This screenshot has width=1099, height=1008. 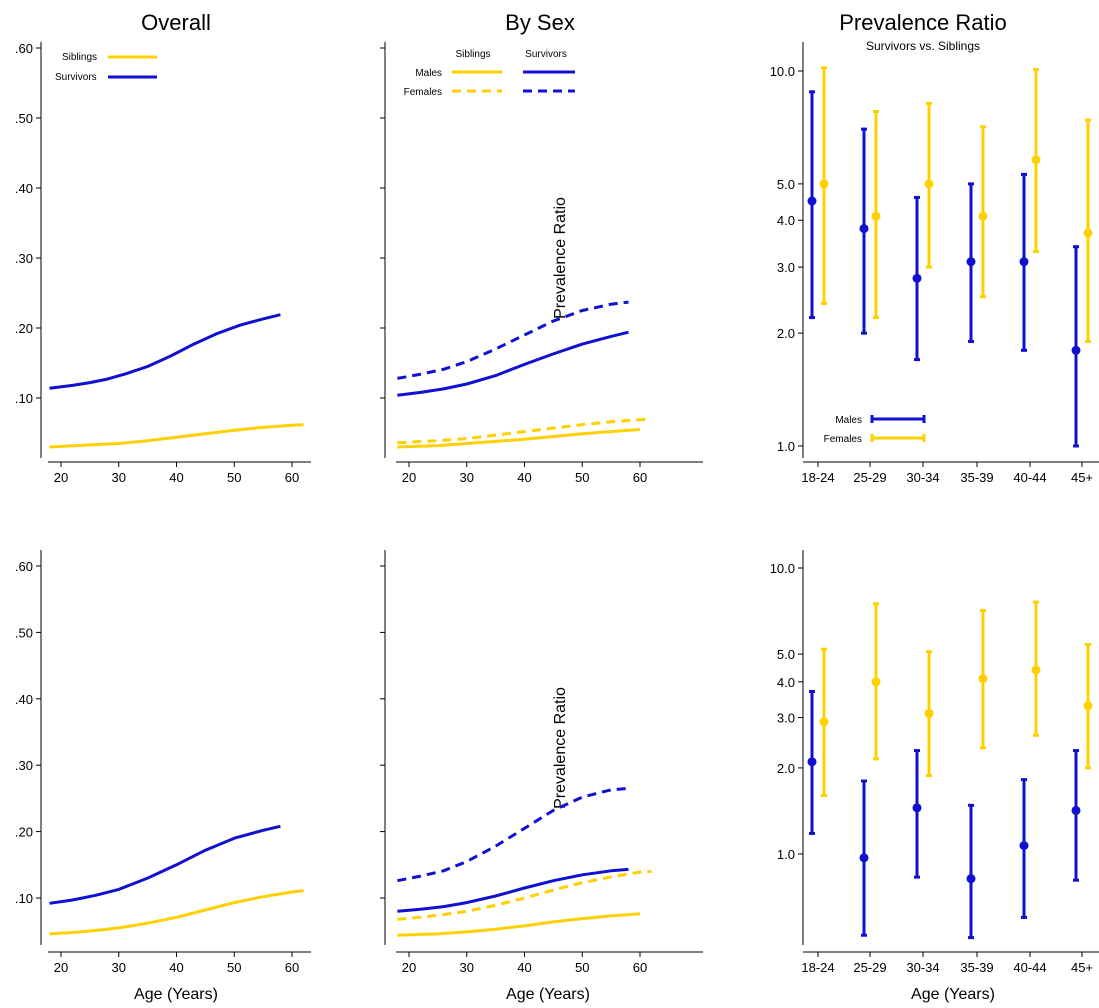 I want to click on top-by-sex-series-survivors-females, so click(x=513, y=340).